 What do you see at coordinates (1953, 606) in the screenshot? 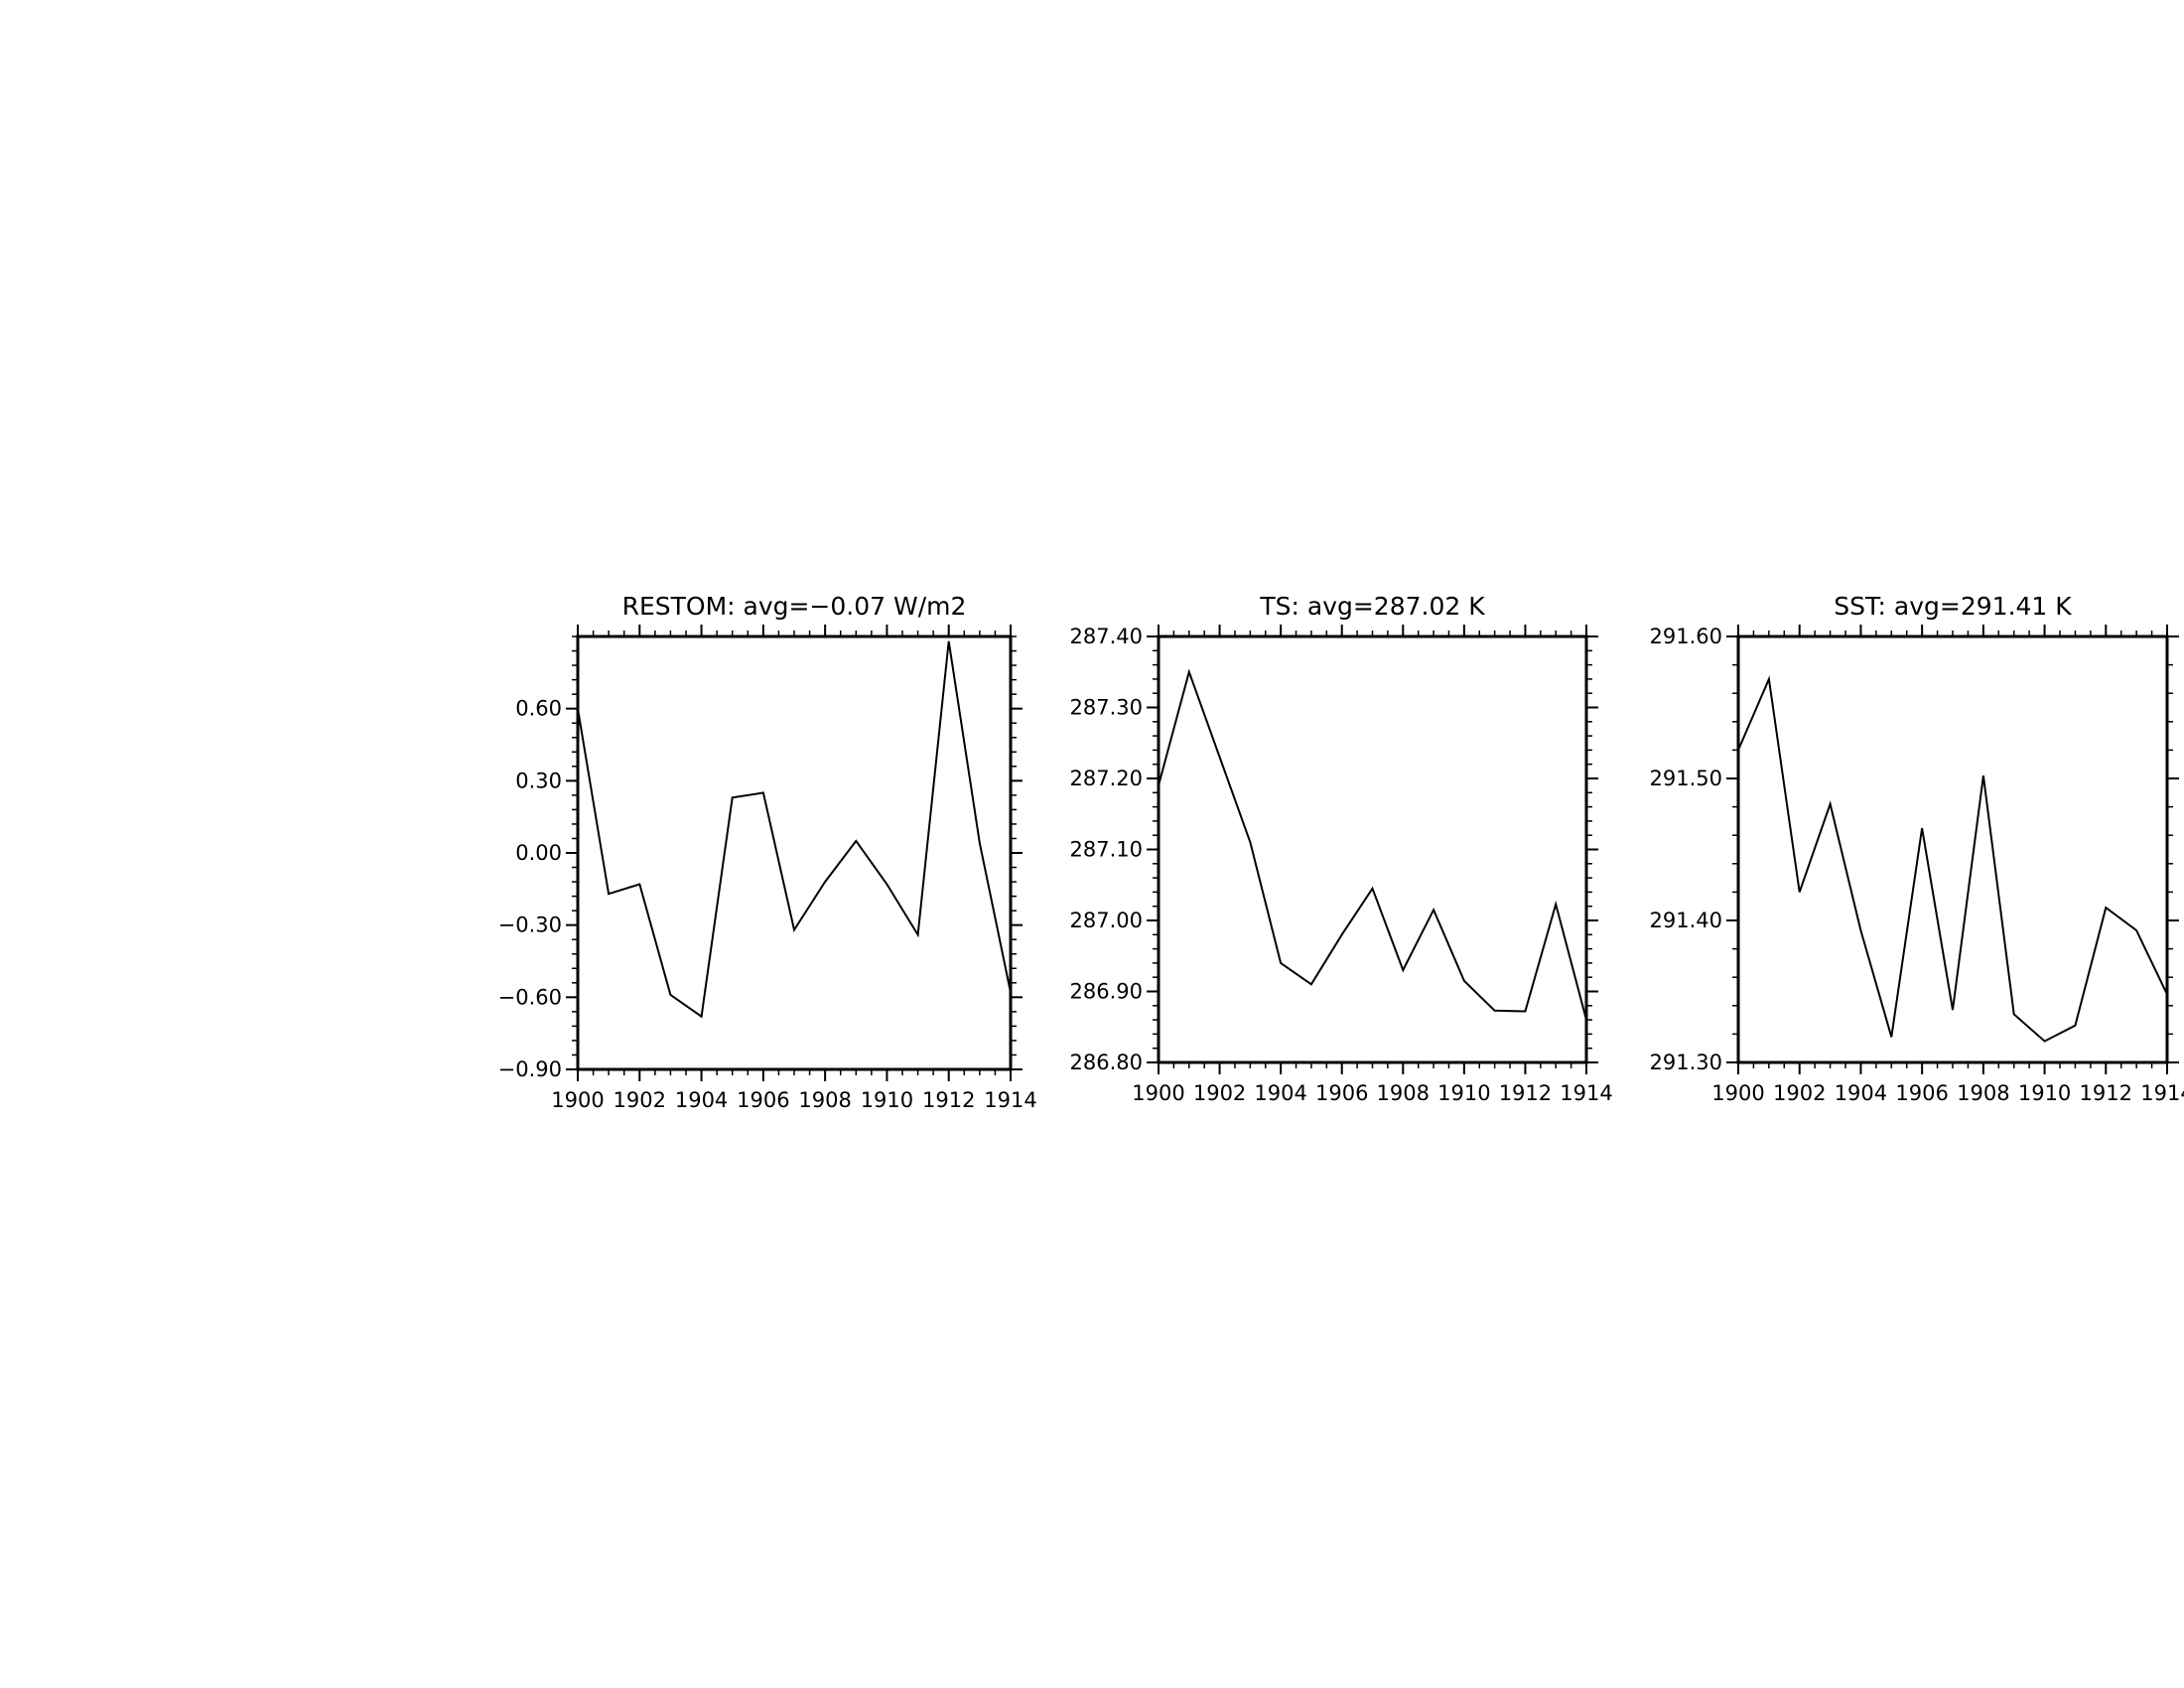
I see `sst-title: SST: avg=291.41 K` at bounding box center [1953, 606].